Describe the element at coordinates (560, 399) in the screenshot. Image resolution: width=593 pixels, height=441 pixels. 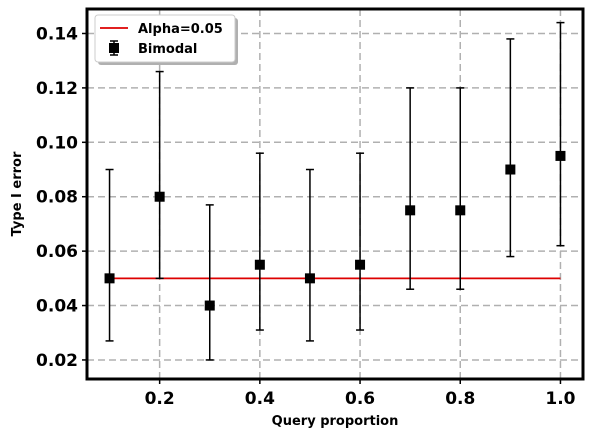
I see `x-tick-label: 1.0` at that location.